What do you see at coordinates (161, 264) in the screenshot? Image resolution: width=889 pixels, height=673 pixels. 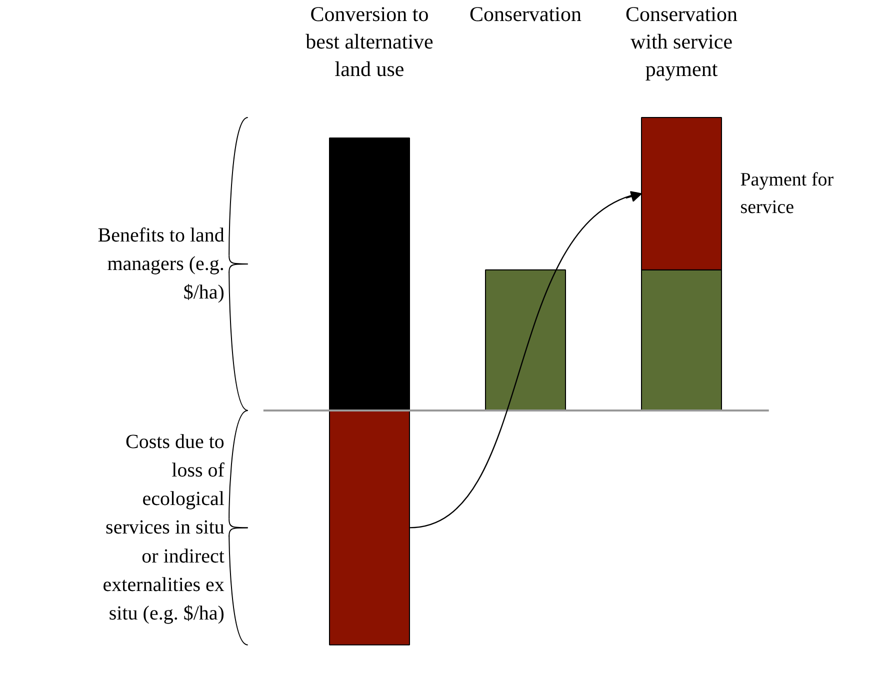 I see `text: Benefits to land managers (e.g. $/ha)` at bounding box center [161, 264].